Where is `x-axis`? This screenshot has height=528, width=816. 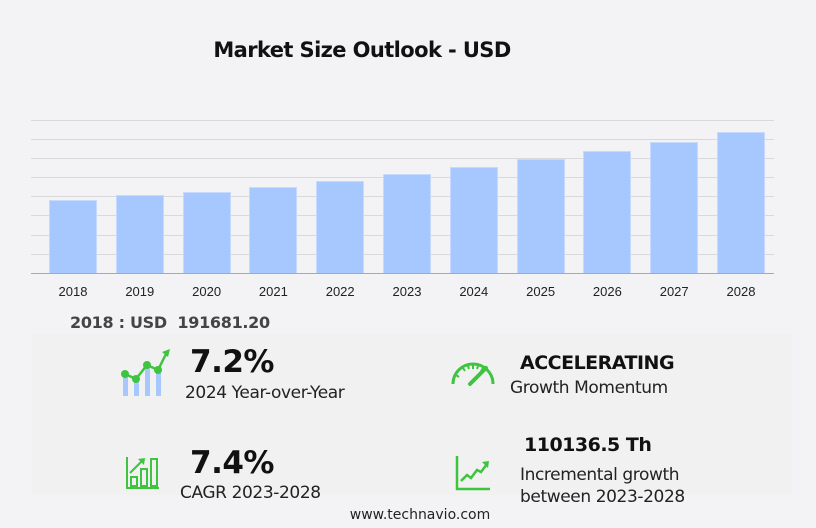 x-axis is located at coordinates (402, 273).